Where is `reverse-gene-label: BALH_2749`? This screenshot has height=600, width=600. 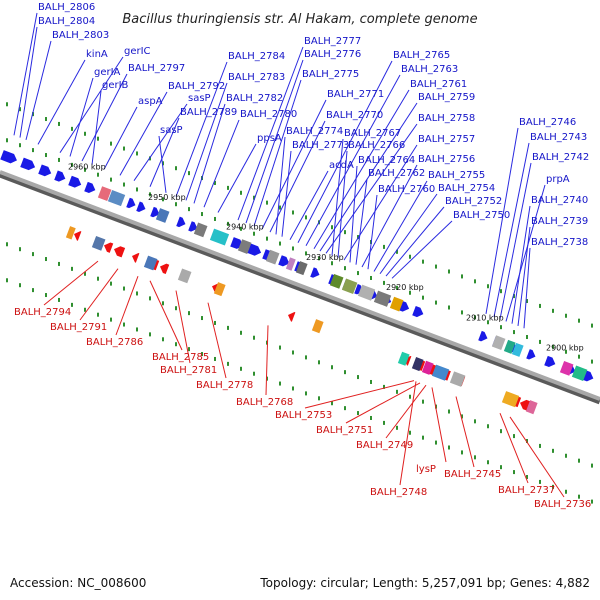
reverse-gene-label: BALH_2749 is located at coordinates (384, 445).